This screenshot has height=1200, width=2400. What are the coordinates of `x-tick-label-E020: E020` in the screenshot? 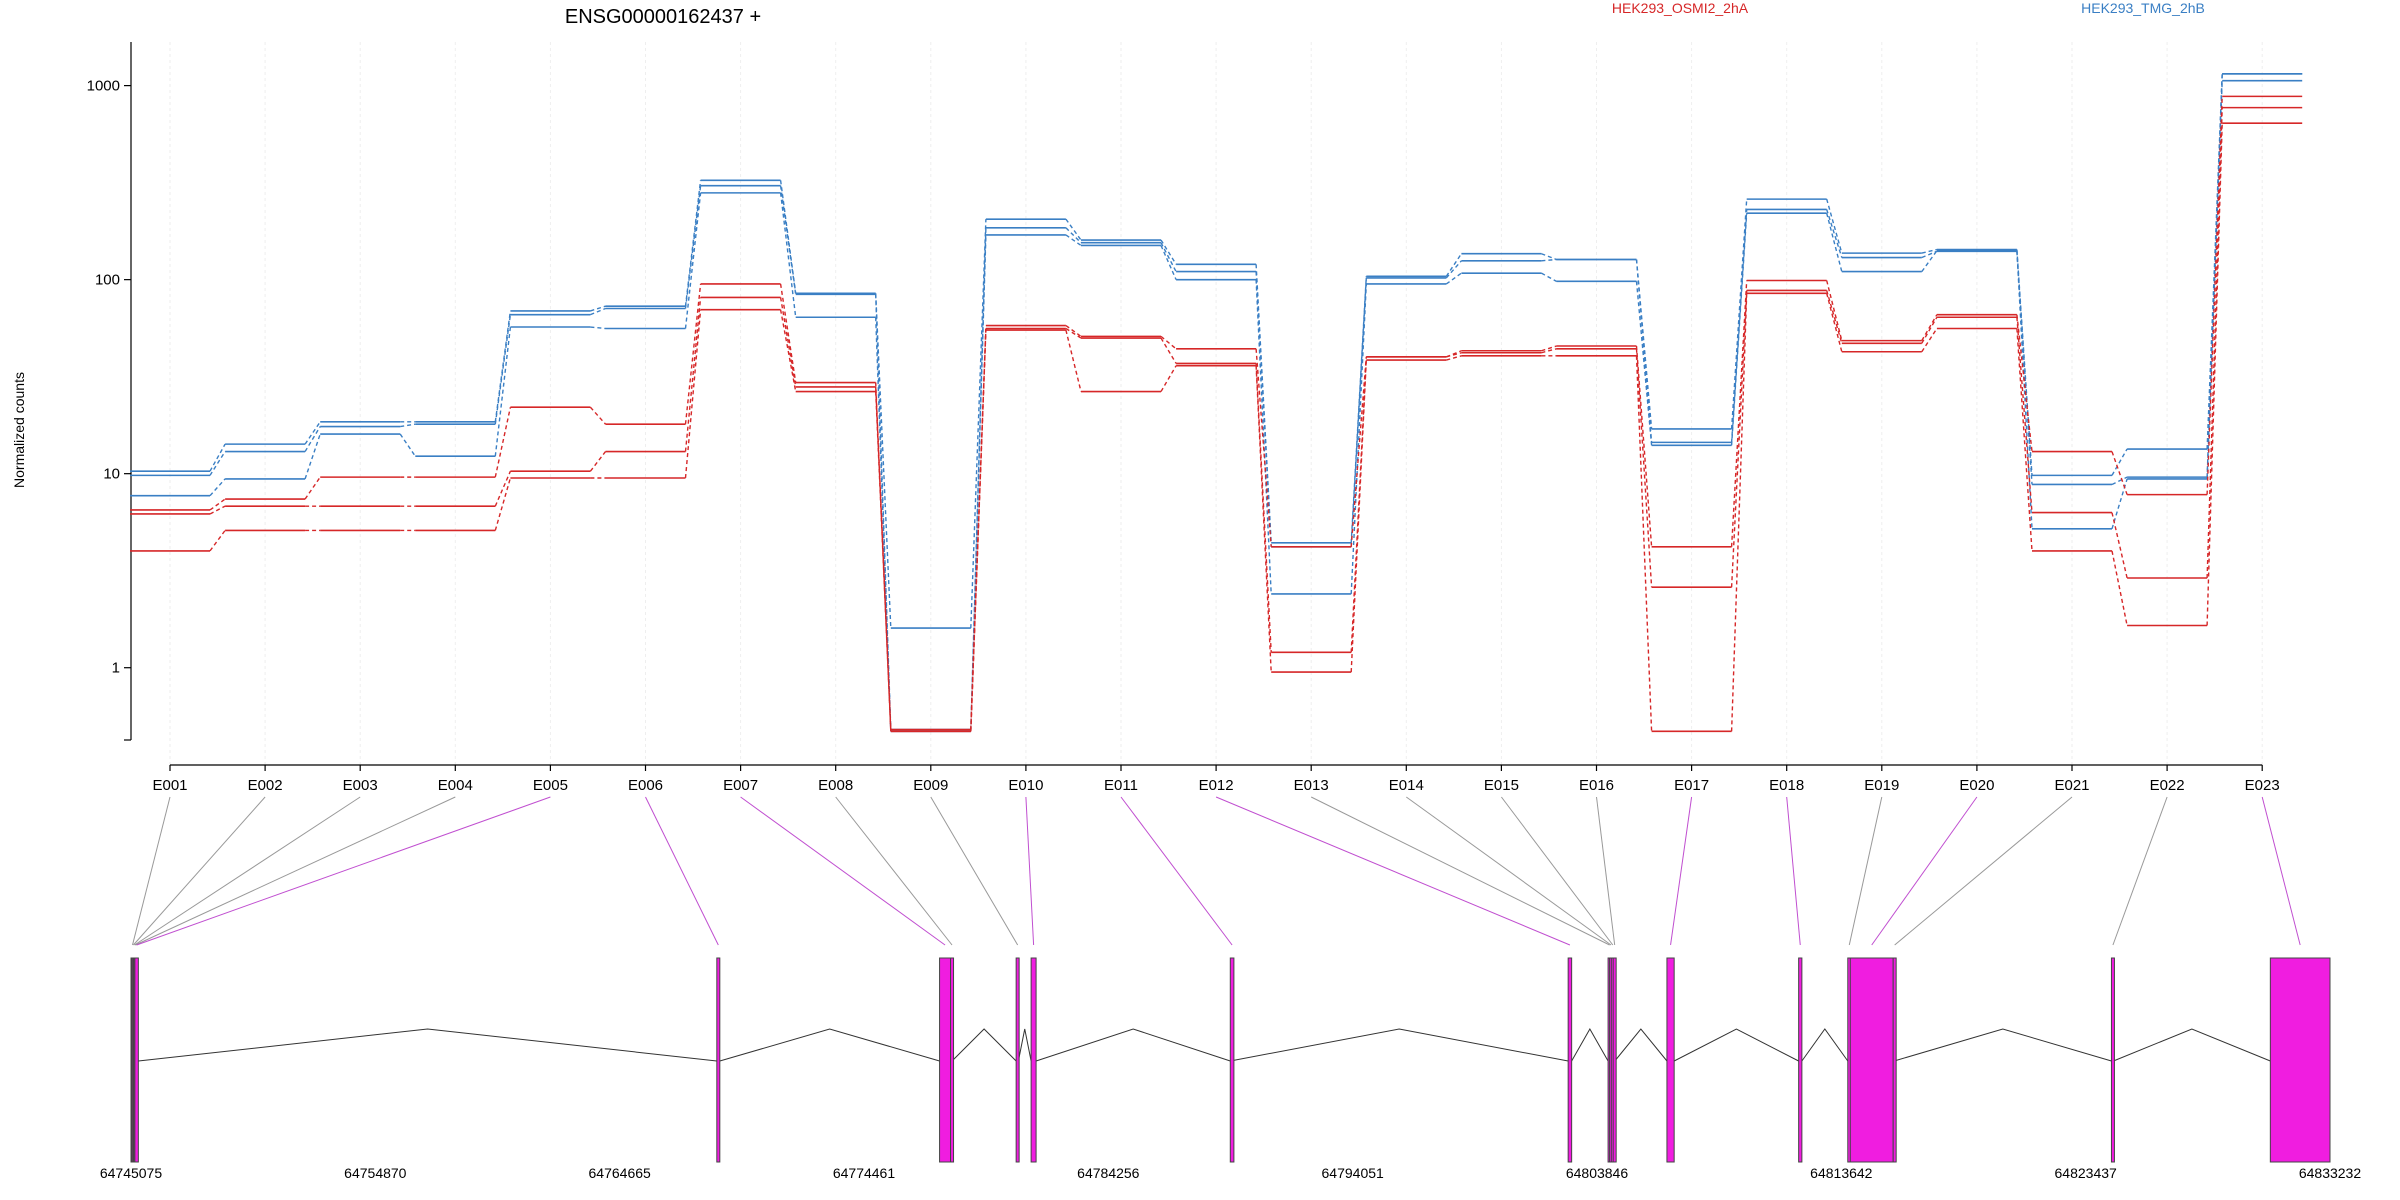 It's located at (1976, 785).